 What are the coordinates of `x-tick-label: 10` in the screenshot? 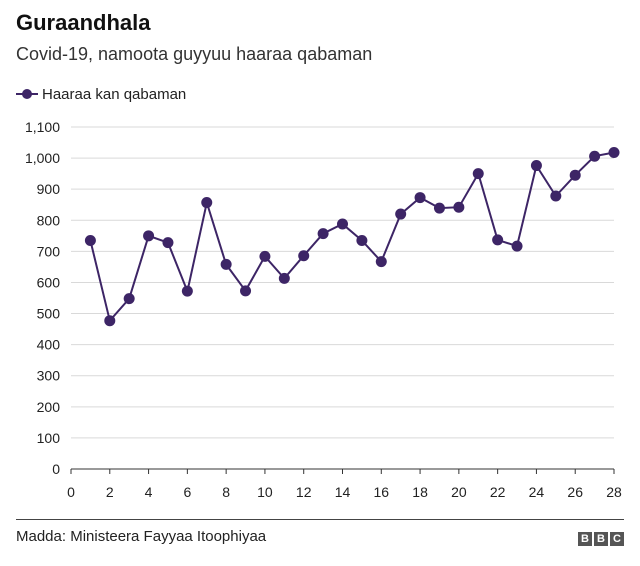 It's located at (265, 492).